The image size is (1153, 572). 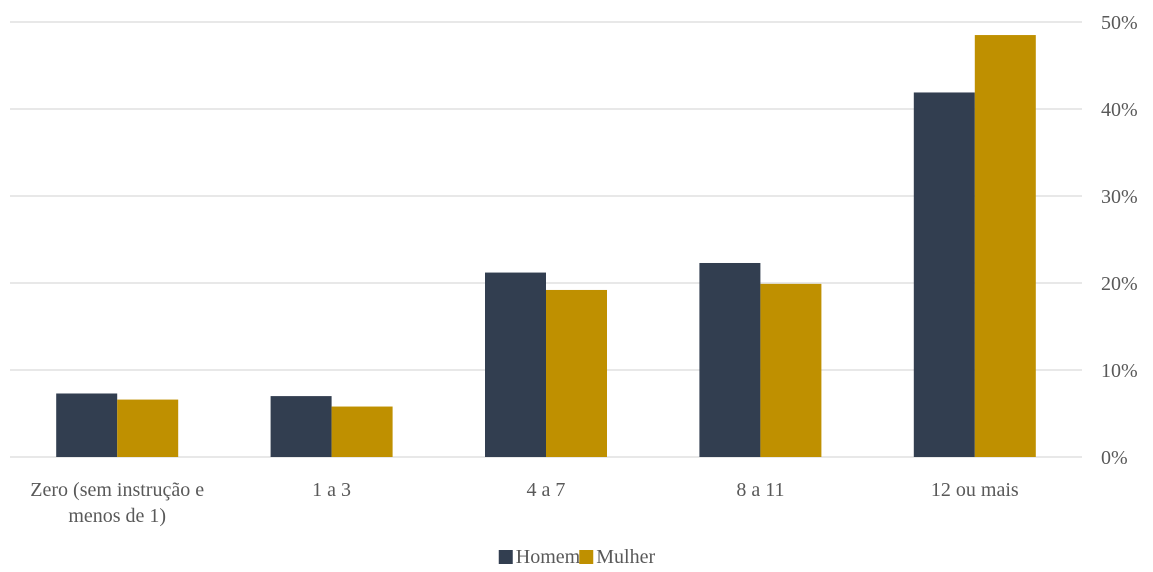 What do you see at coordinates (760, 490) in the screenshot?
I see `x-category-label: 8 a 11` at bounding box center [760, 490].